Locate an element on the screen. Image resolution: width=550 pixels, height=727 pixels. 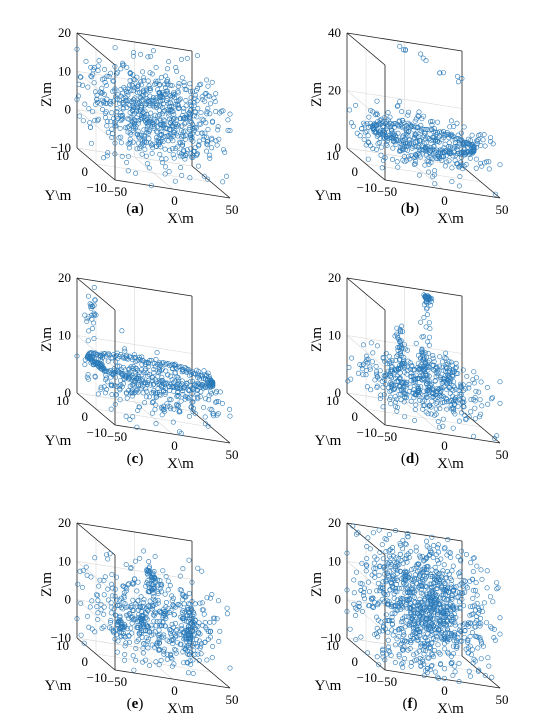
panel-caption: (c) is located at coordinates (135, 459).